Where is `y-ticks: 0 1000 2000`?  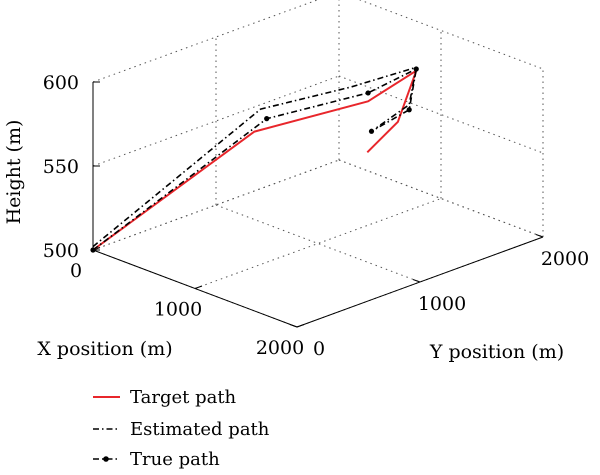
y-ticks: 0 1000 2000 is located at coordinates (451, 304).